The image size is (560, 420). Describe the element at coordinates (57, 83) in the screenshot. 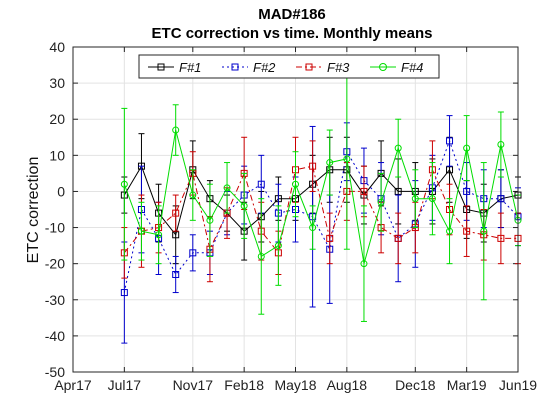

I see `y-tick-label: 30` at that location.